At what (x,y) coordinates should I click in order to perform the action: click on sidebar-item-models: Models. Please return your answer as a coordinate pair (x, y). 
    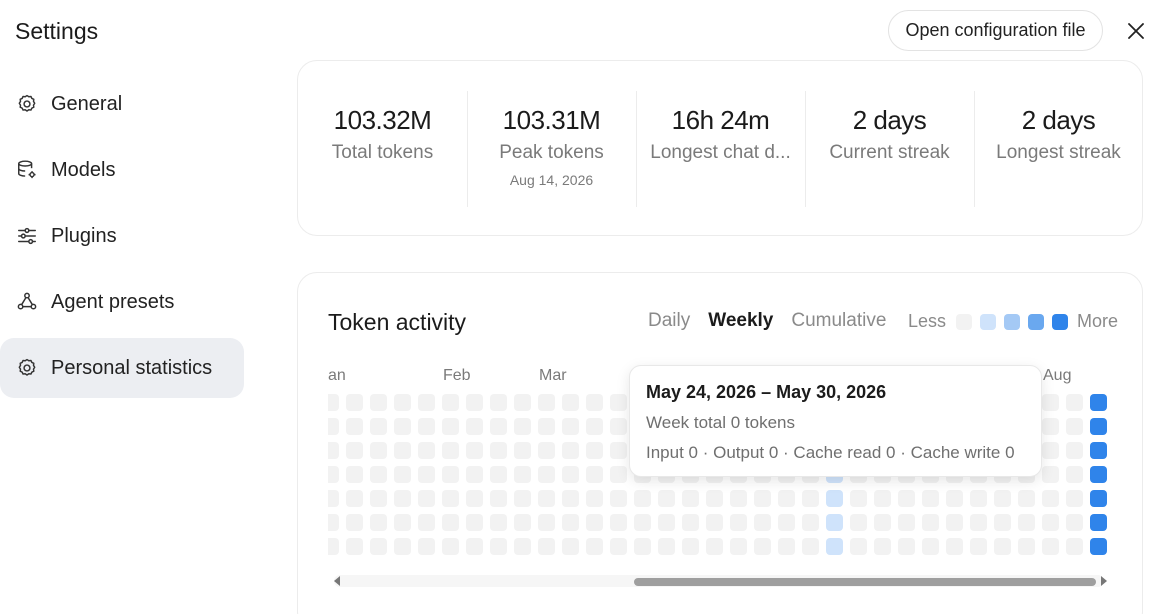
    Looking at the image, I should click on (122, 170).